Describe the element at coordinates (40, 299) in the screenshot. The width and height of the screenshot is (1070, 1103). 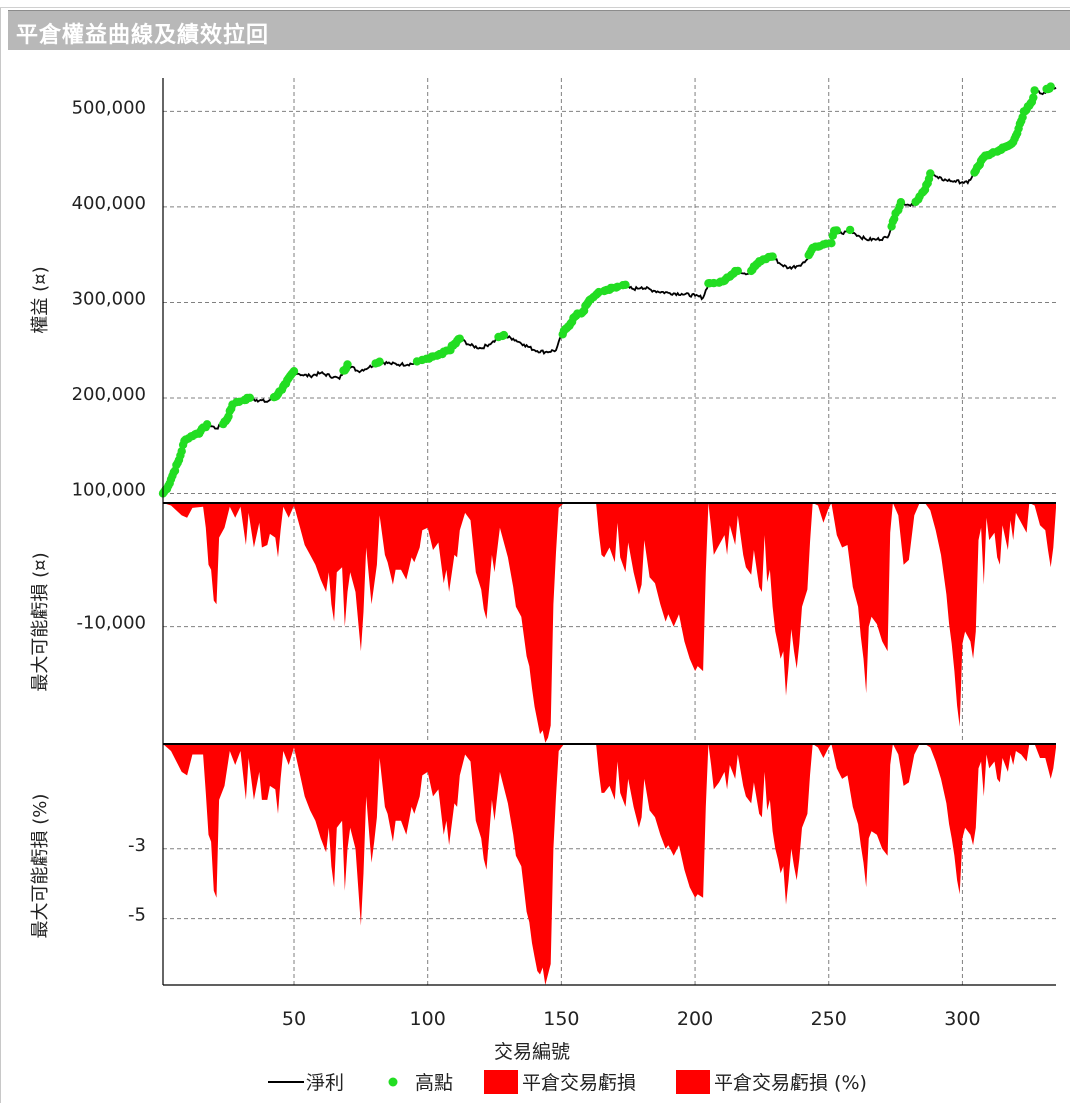
I see `y-axis-title: 權益 (¤)` at that location.